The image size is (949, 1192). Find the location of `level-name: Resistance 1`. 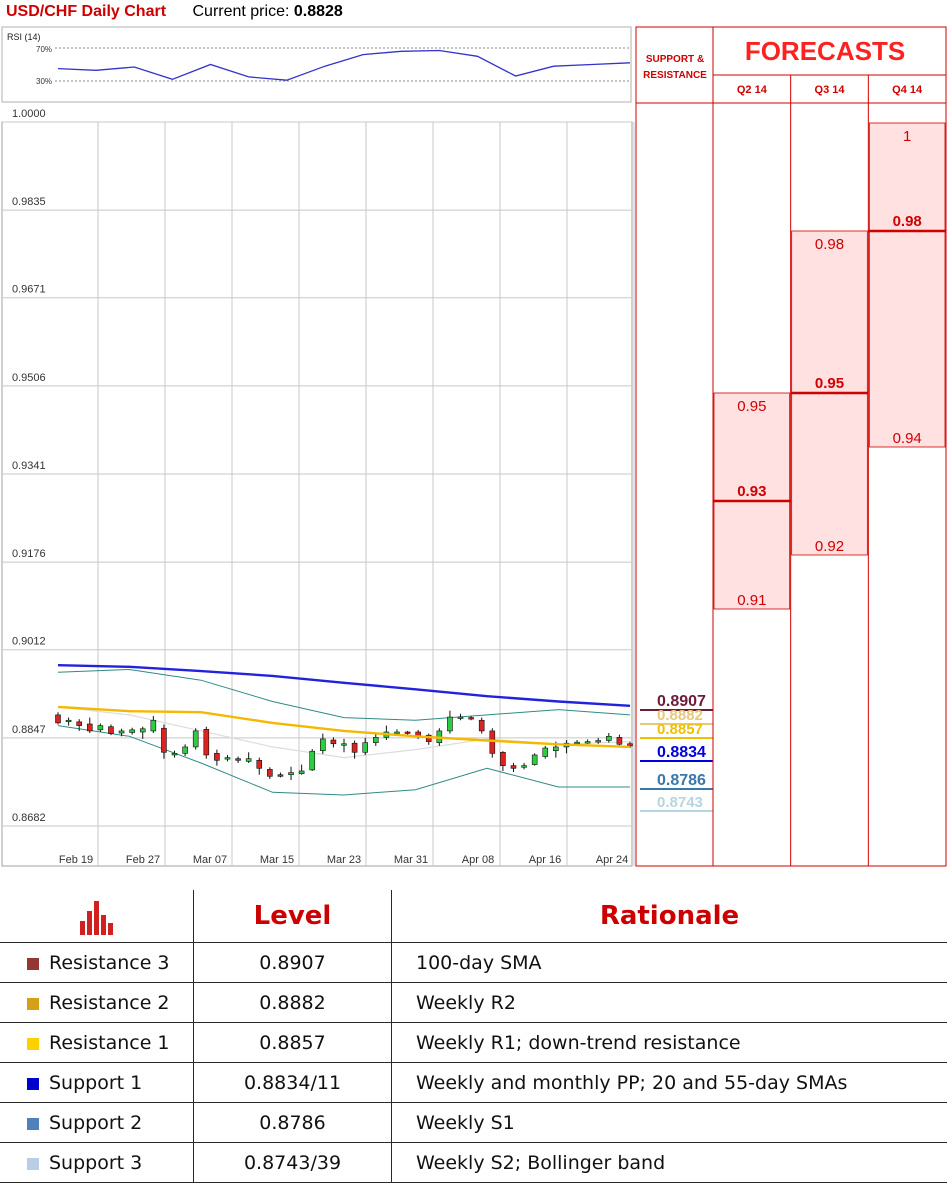

level-name: Resistance 1 is located at coordinates (109, 1042).